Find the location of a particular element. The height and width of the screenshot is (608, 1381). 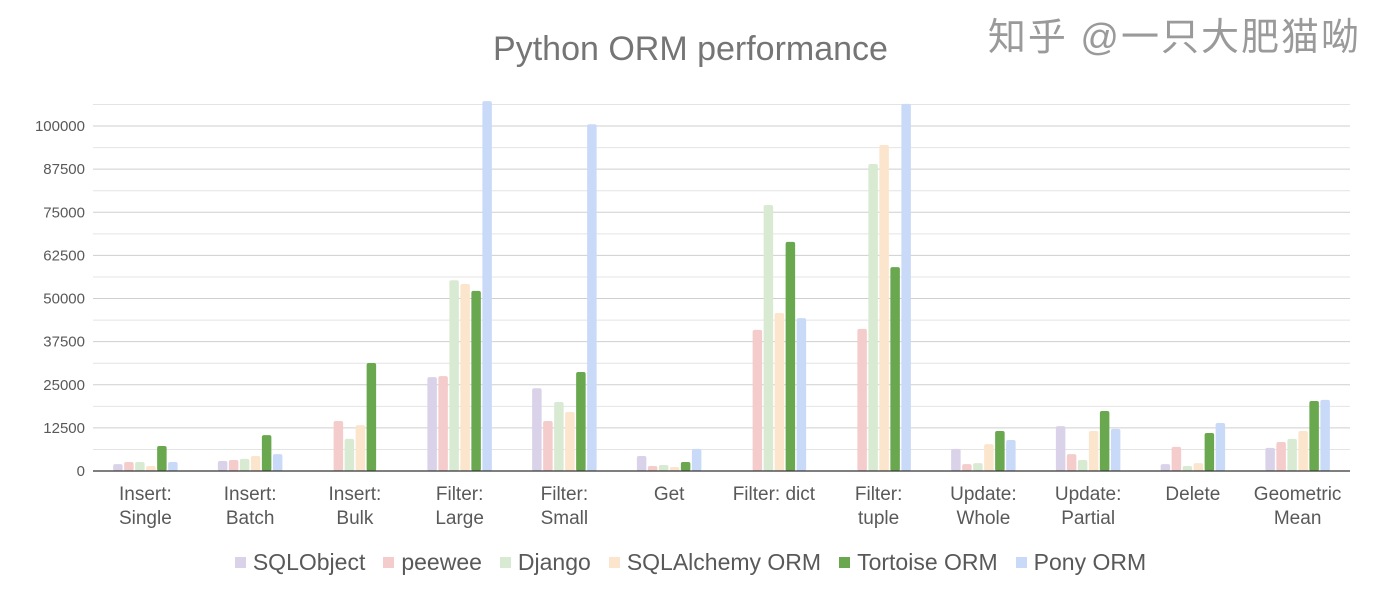

legend-item: Django is located at coordinates (545, 562).